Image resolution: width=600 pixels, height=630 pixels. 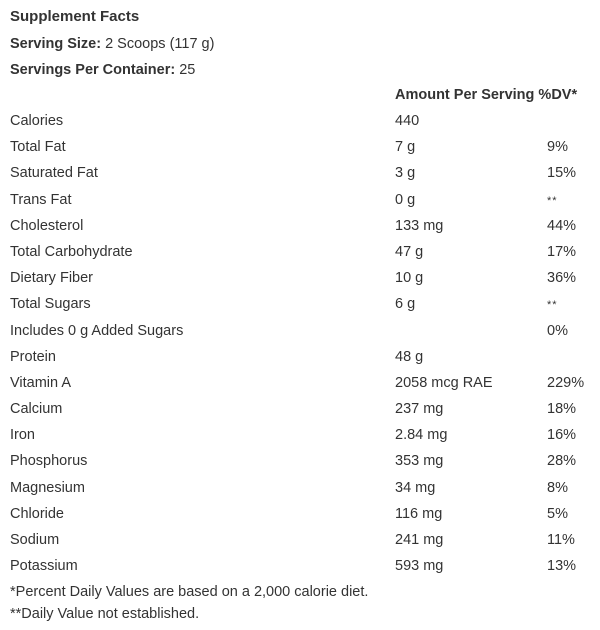 What do you see at coordinates (562, 251) in the screenshot?
I see `nutrient-daily-value: 17%` at bounding box center [562, 251].